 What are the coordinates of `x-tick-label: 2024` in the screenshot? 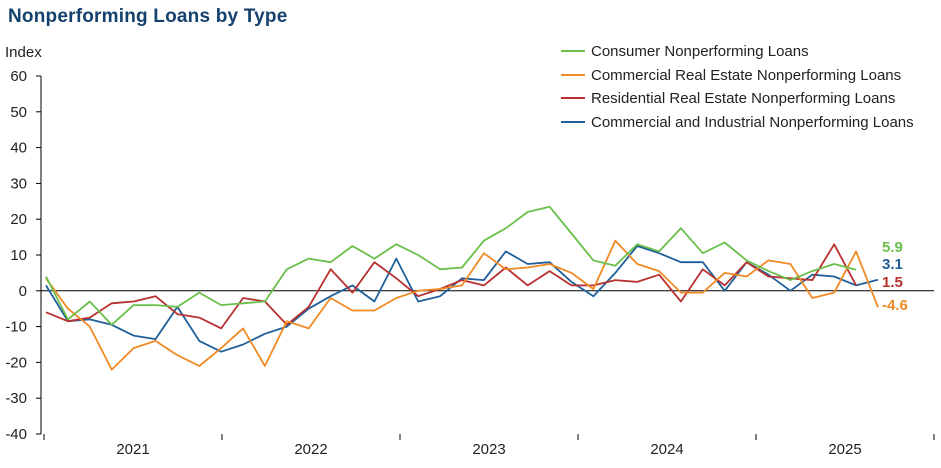 It's located at (666, 449).